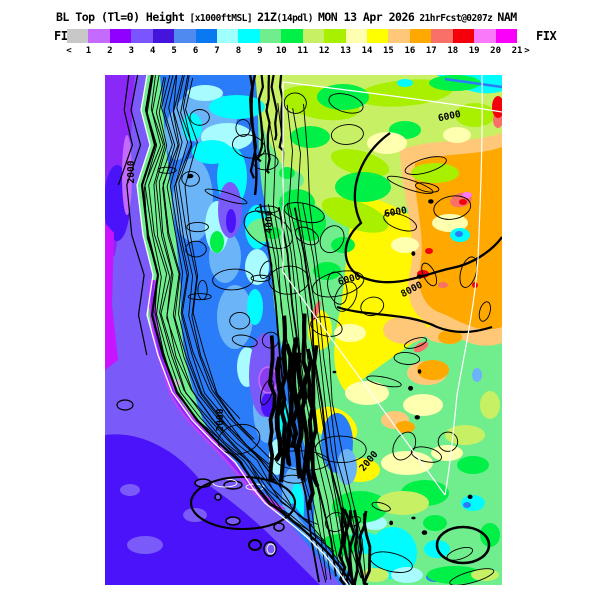 This screenshot has height=611, width=611. Describe the element at coordinates (110, 51) in the screenshot. I see `colorbar-tick: 2` at that location.